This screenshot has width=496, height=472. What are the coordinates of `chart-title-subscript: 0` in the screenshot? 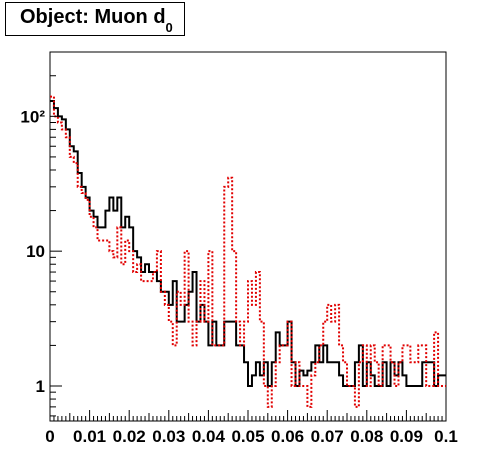 It's located at (169, 27).